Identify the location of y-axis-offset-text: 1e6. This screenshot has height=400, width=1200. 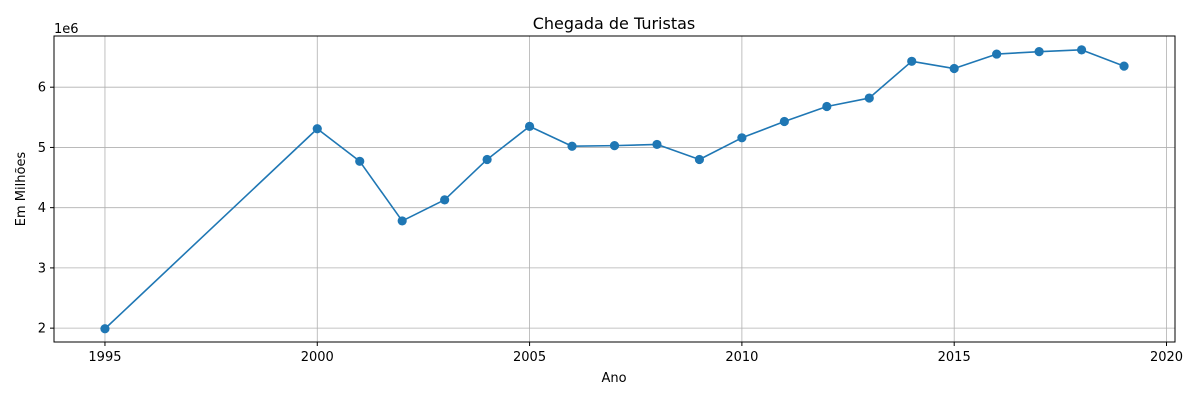
(66, 29).